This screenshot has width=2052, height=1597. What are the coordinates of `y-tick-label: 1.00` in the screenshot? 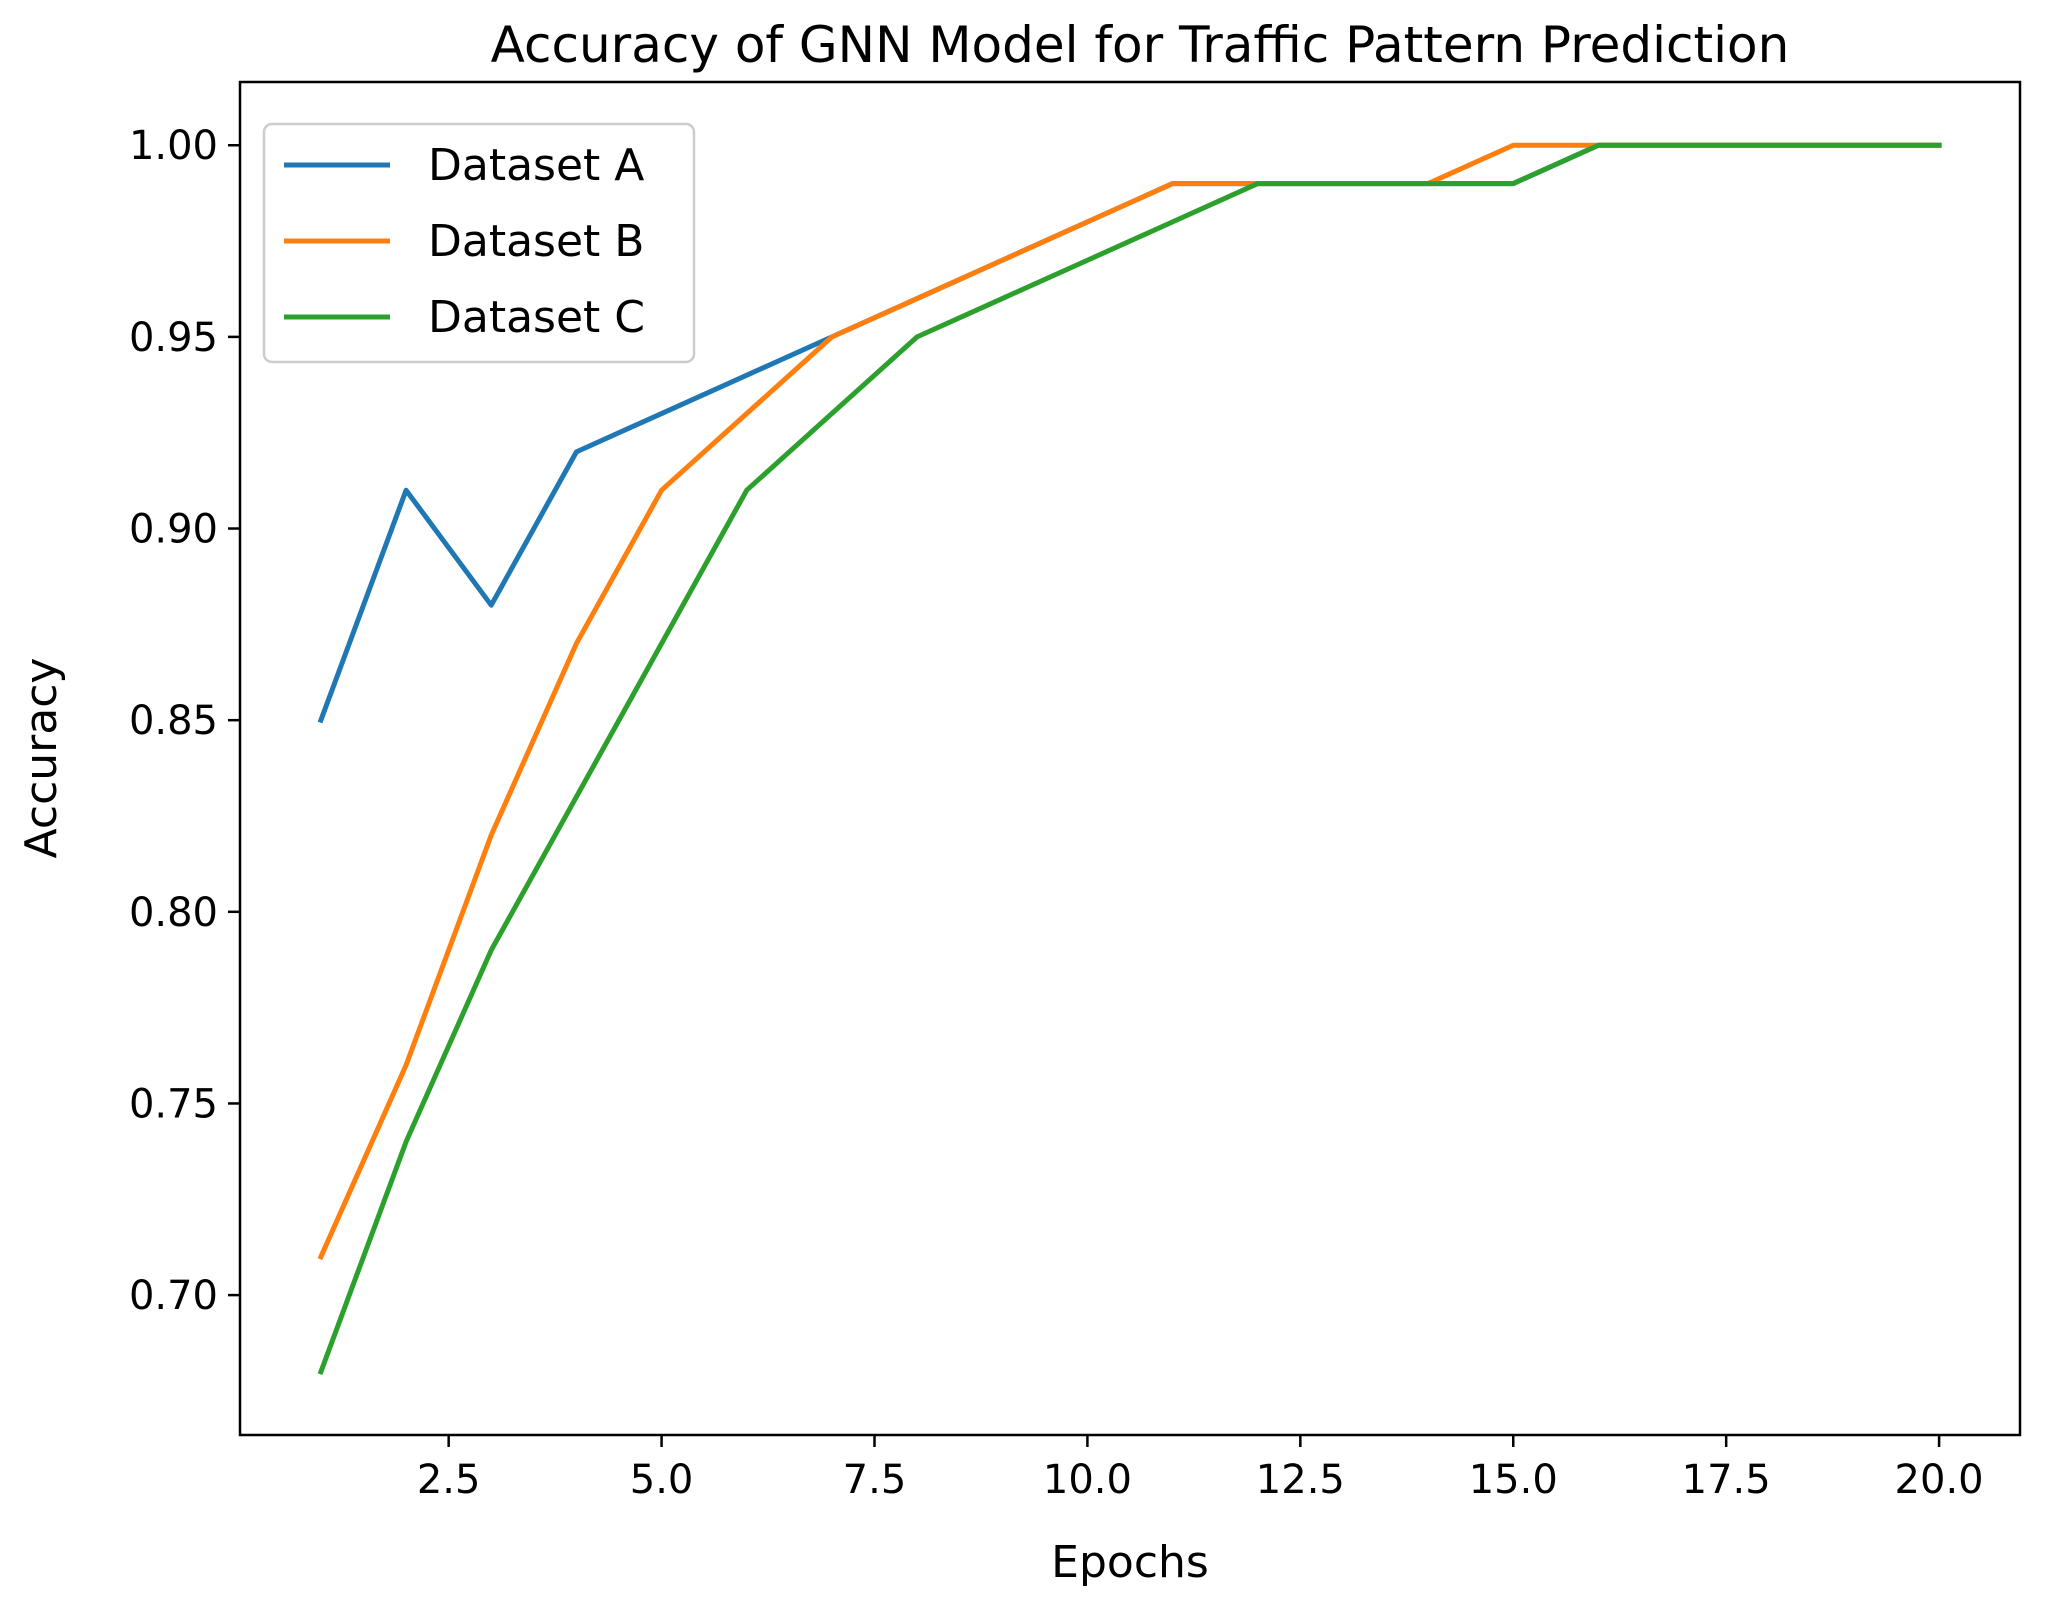 It's located at (173, 146).